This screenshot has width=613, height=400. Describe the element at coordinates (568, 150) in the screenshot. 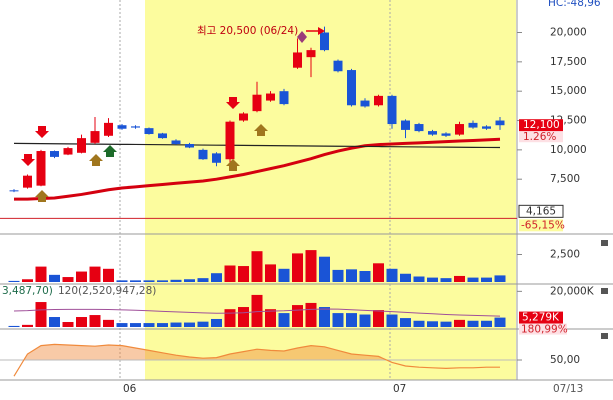

I see `y-tick-label: 10,000` at that location.